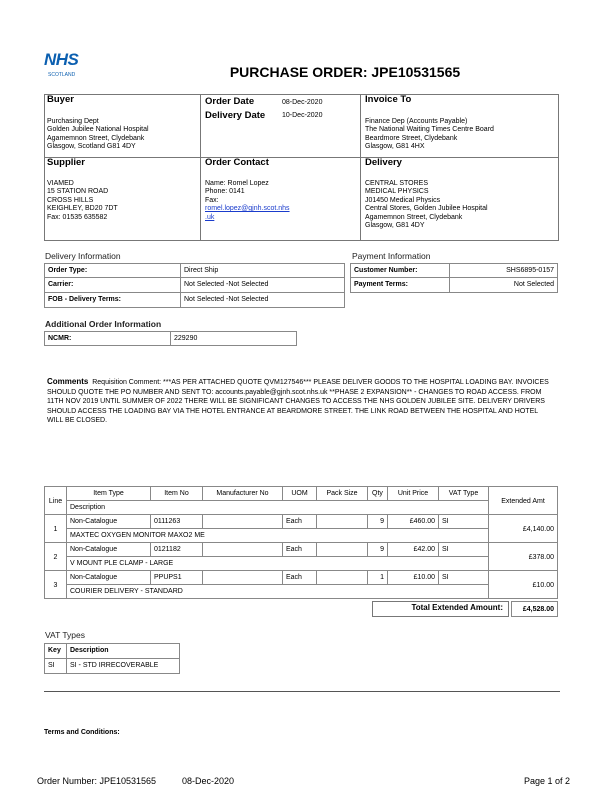 The image size is (612, 792). I want to click on cell-item-no: PPUPS1, so click(176, 577).